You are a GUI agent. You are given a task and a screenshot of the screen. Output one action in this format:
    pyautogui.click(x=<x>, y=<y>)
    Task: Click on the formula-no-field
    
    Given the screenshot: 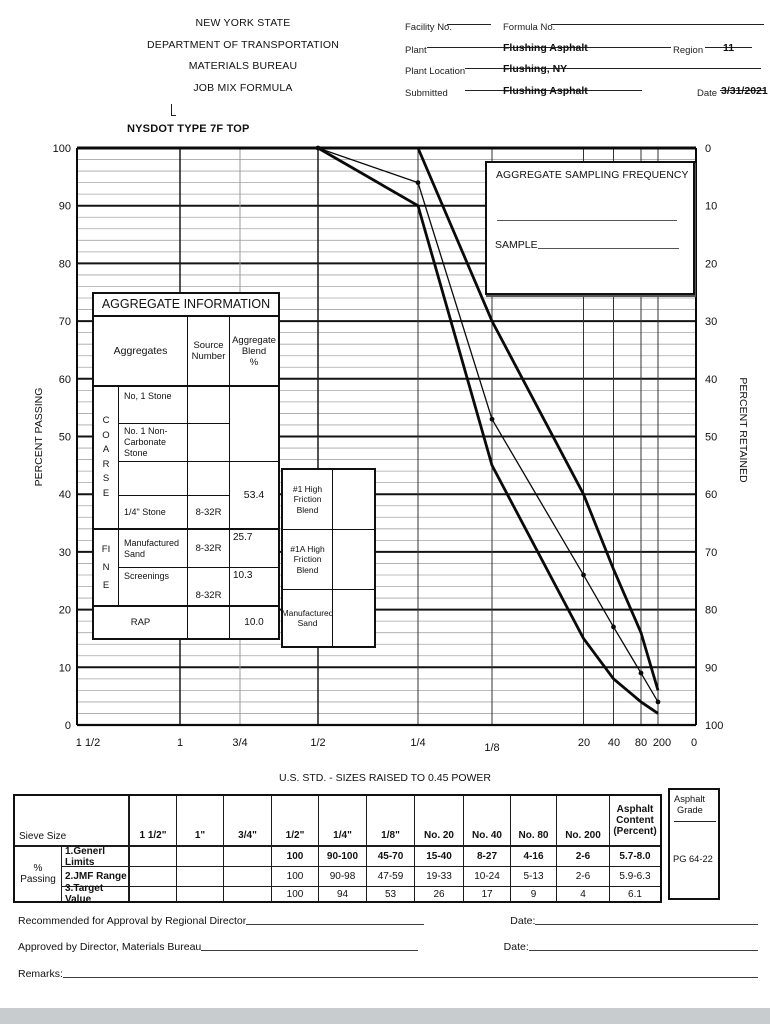 What is the action you would take?
    pyautogui.click(x=657, y=18)
    